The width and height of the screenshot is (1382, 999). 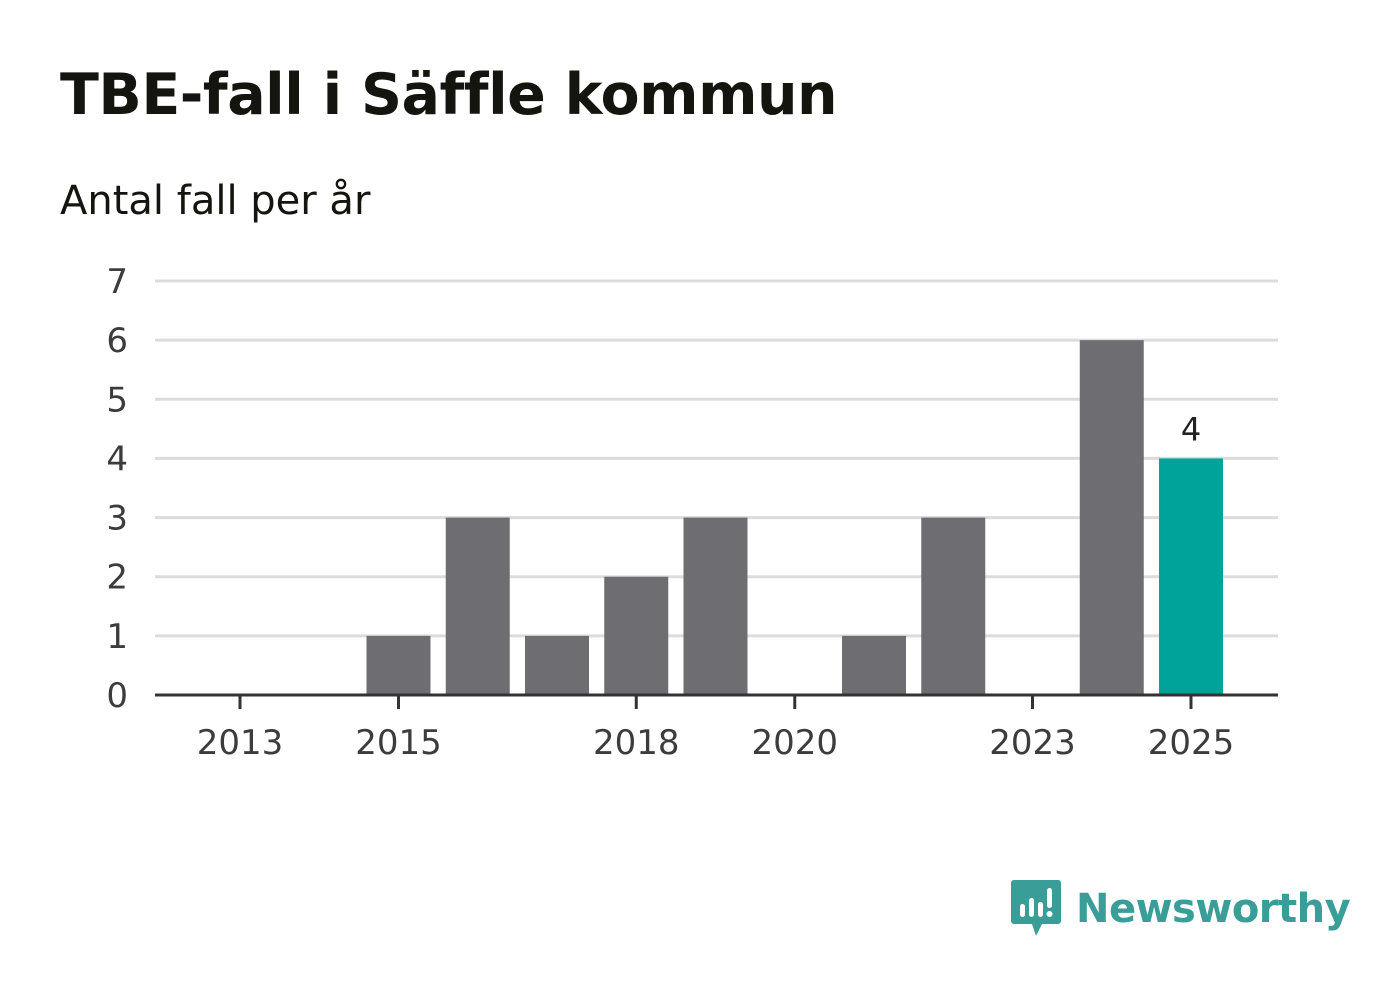 I want to click on chart-title: TBE-fall i Säffle kommun, so click(x=449, y=95).